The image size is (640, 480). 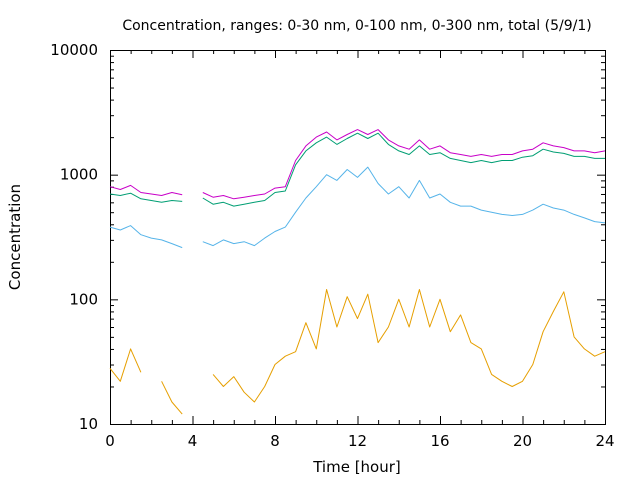 What do you see at coordinates (357, 441) in the screenshot?
I see `x-tick-label: 12` at bounding box center [357, 441].